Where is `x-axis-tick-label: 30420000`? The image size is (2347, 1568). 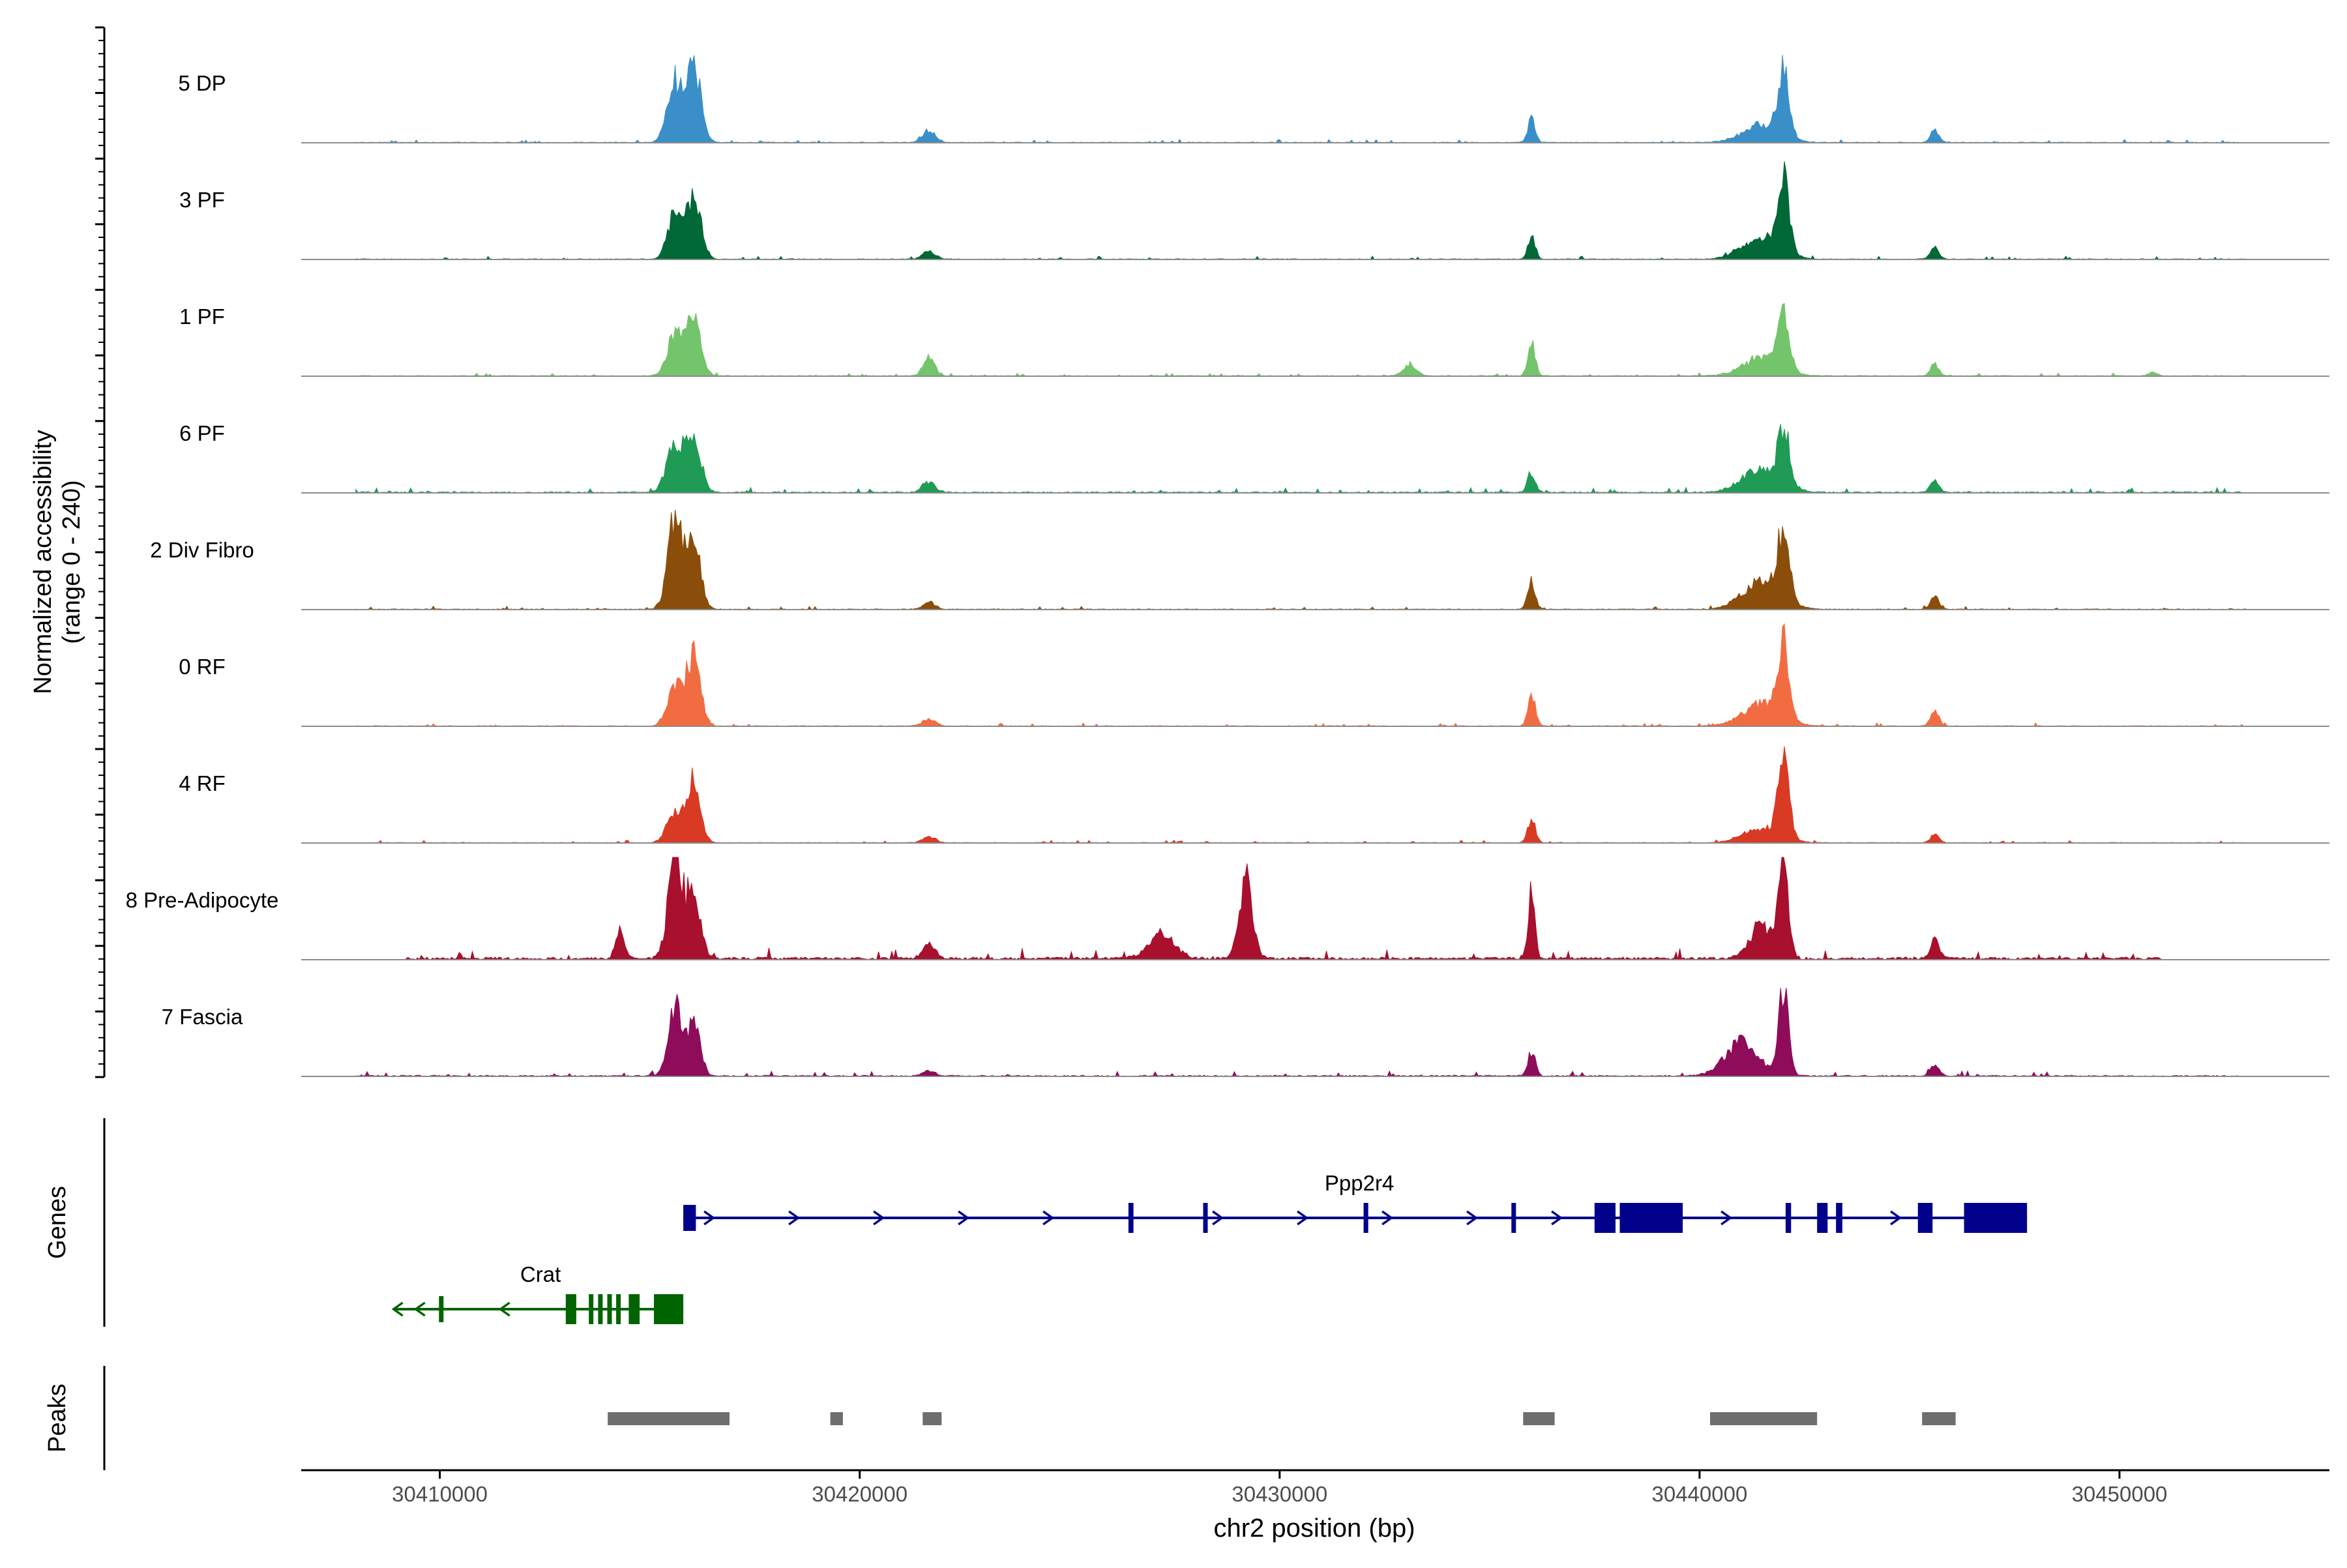 x-axis-tick-label: 30420000 is located at coordinates (860, 1494).